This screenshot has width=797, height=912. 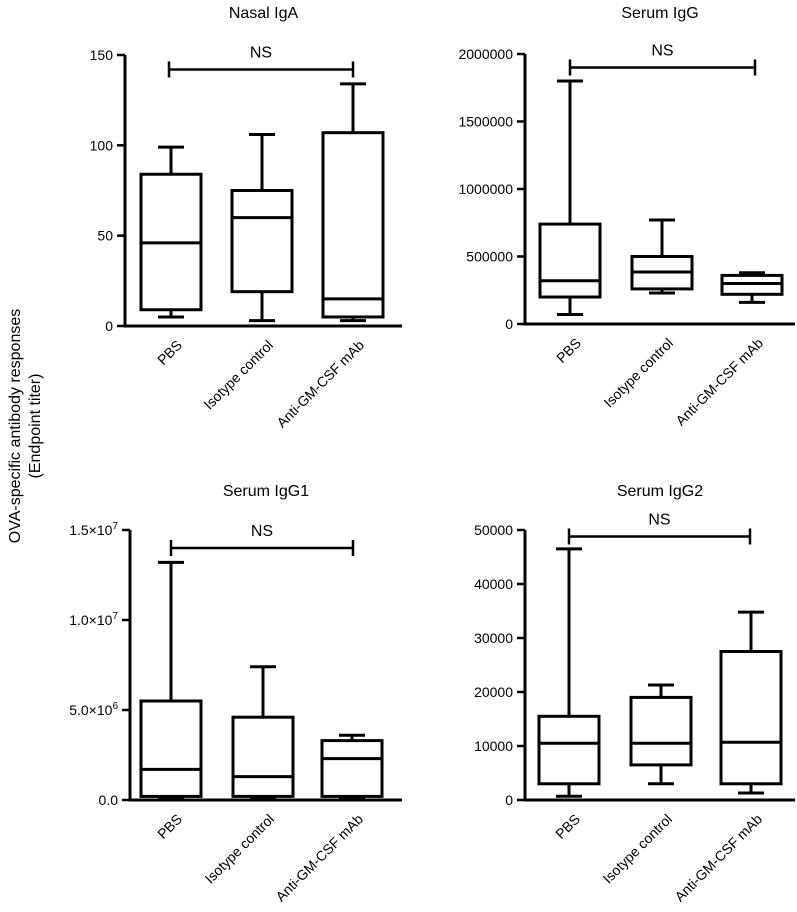 I want to click on y-tick-label: 0.0, so click(x=109, y=800).